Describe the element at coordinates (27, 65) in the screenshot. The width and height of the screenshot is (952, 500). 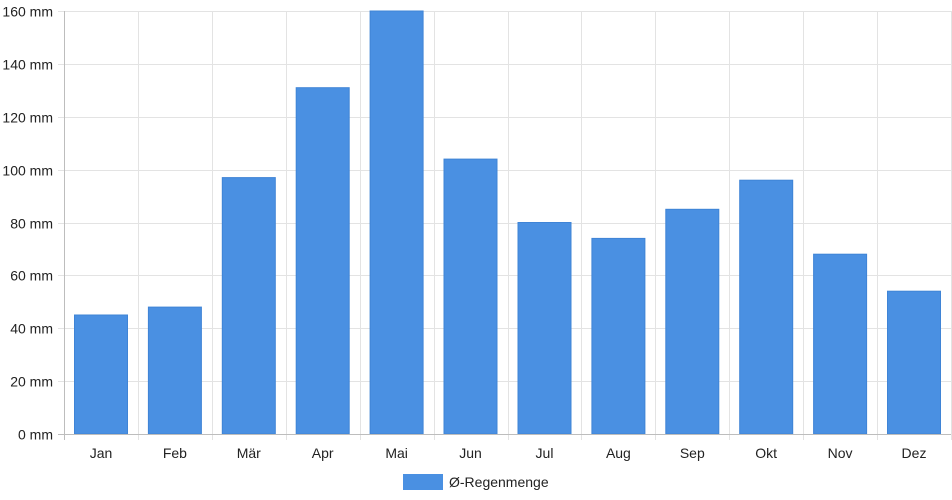
I see `y-tick-label: 140 mm` at that location.